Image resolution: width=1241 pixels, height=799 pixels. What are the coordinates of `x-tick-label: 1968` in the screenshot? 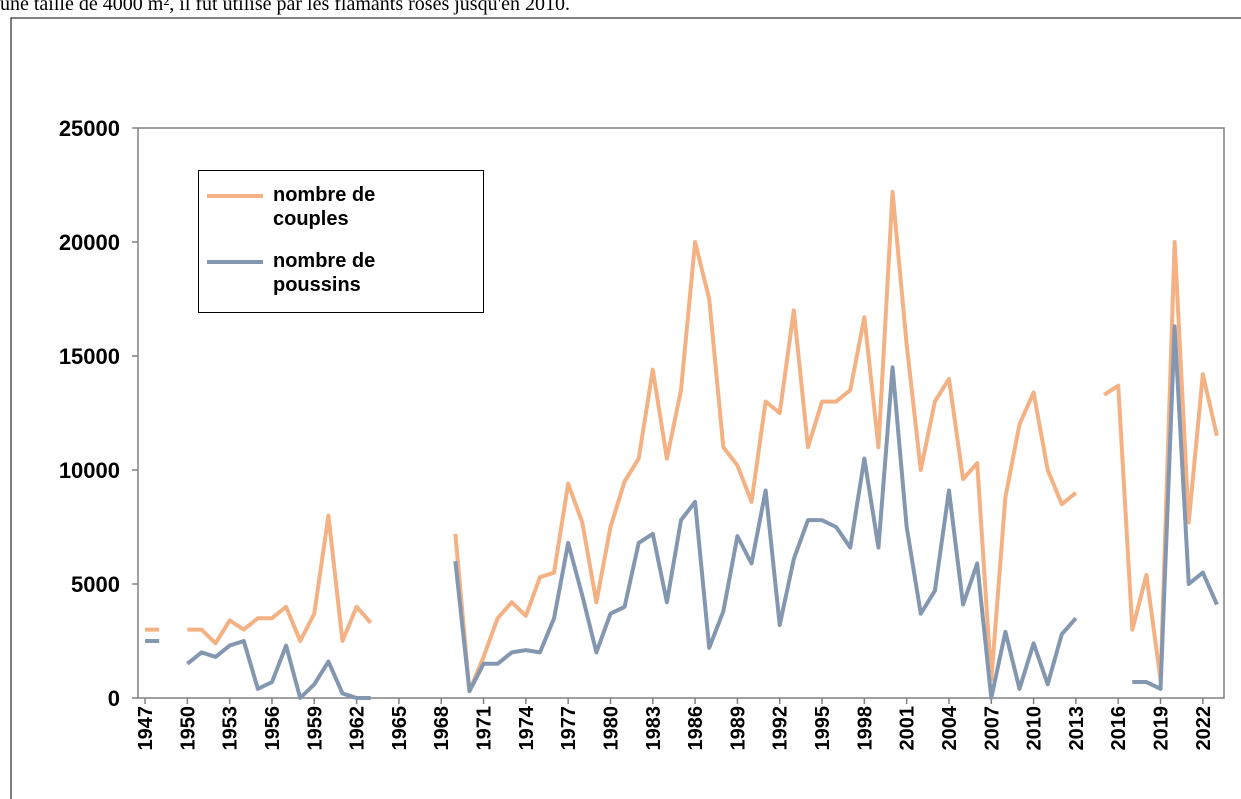 It's located at (442, 728).